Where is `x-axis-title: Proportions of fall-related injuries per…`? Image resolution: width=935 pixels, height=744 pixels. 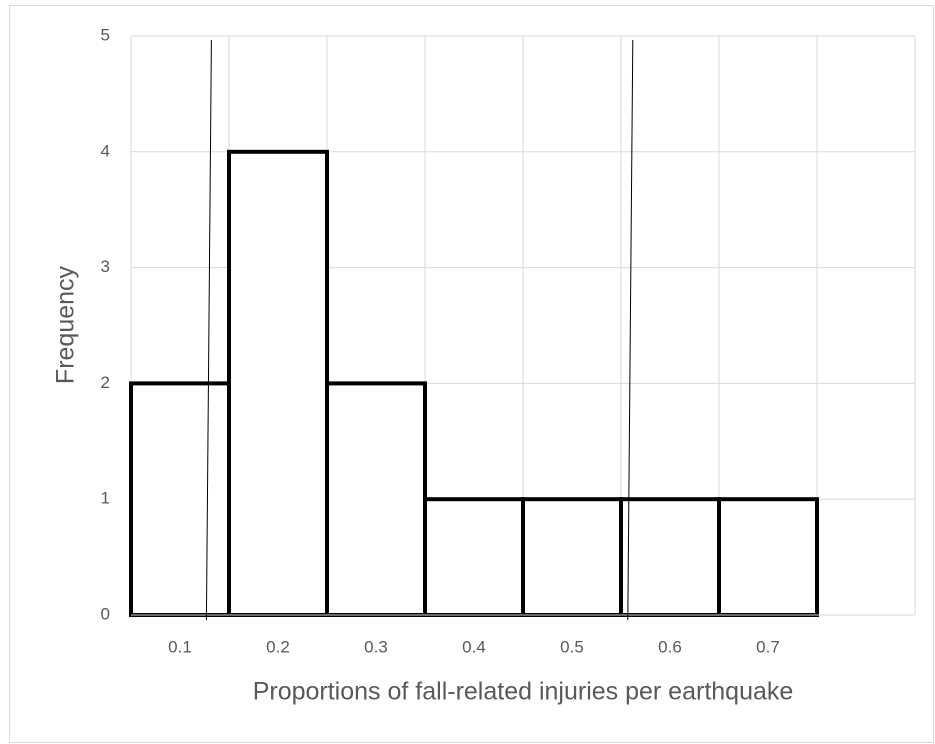 x-axis-title: Proportions of fall-related injuries per… is located at coordinates (523, 692).